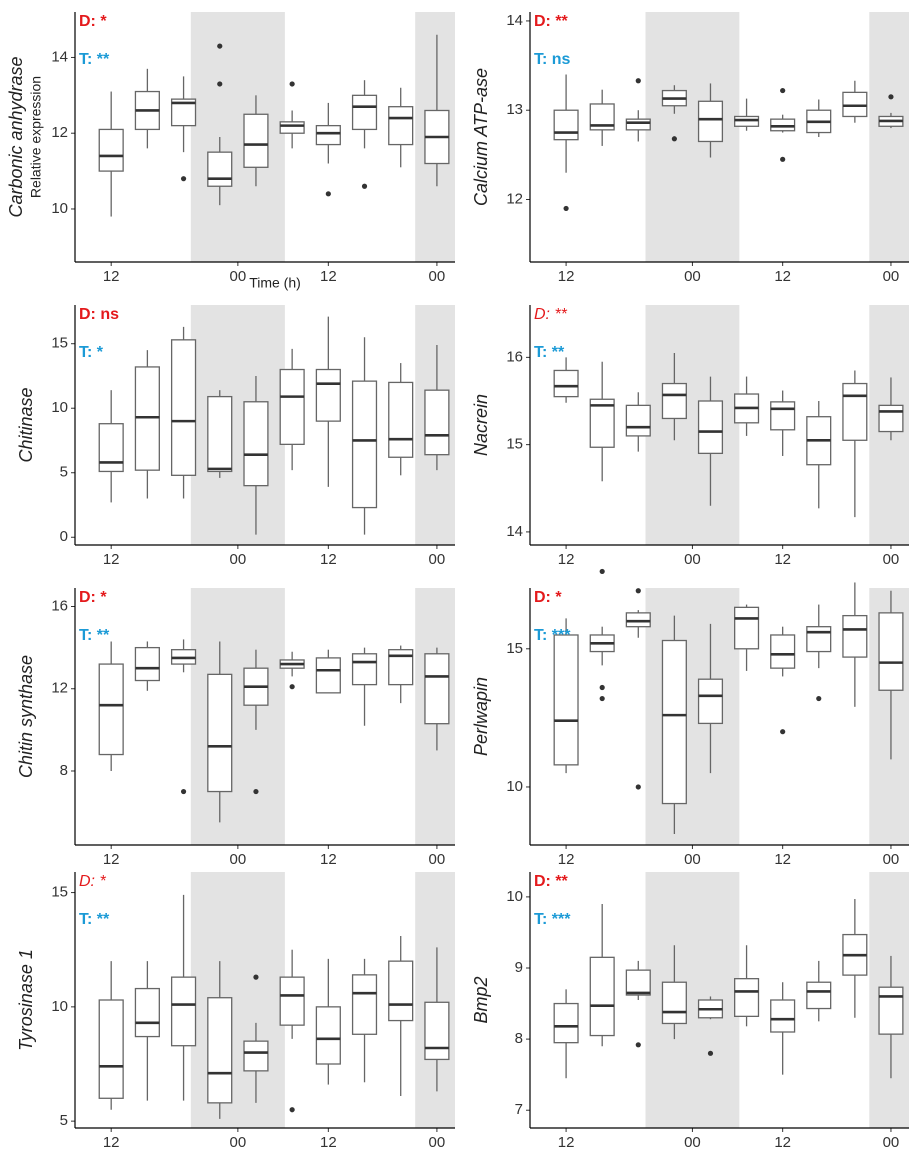  I want to click on y-axis-title: Chitin synthase, so click(26, 716).